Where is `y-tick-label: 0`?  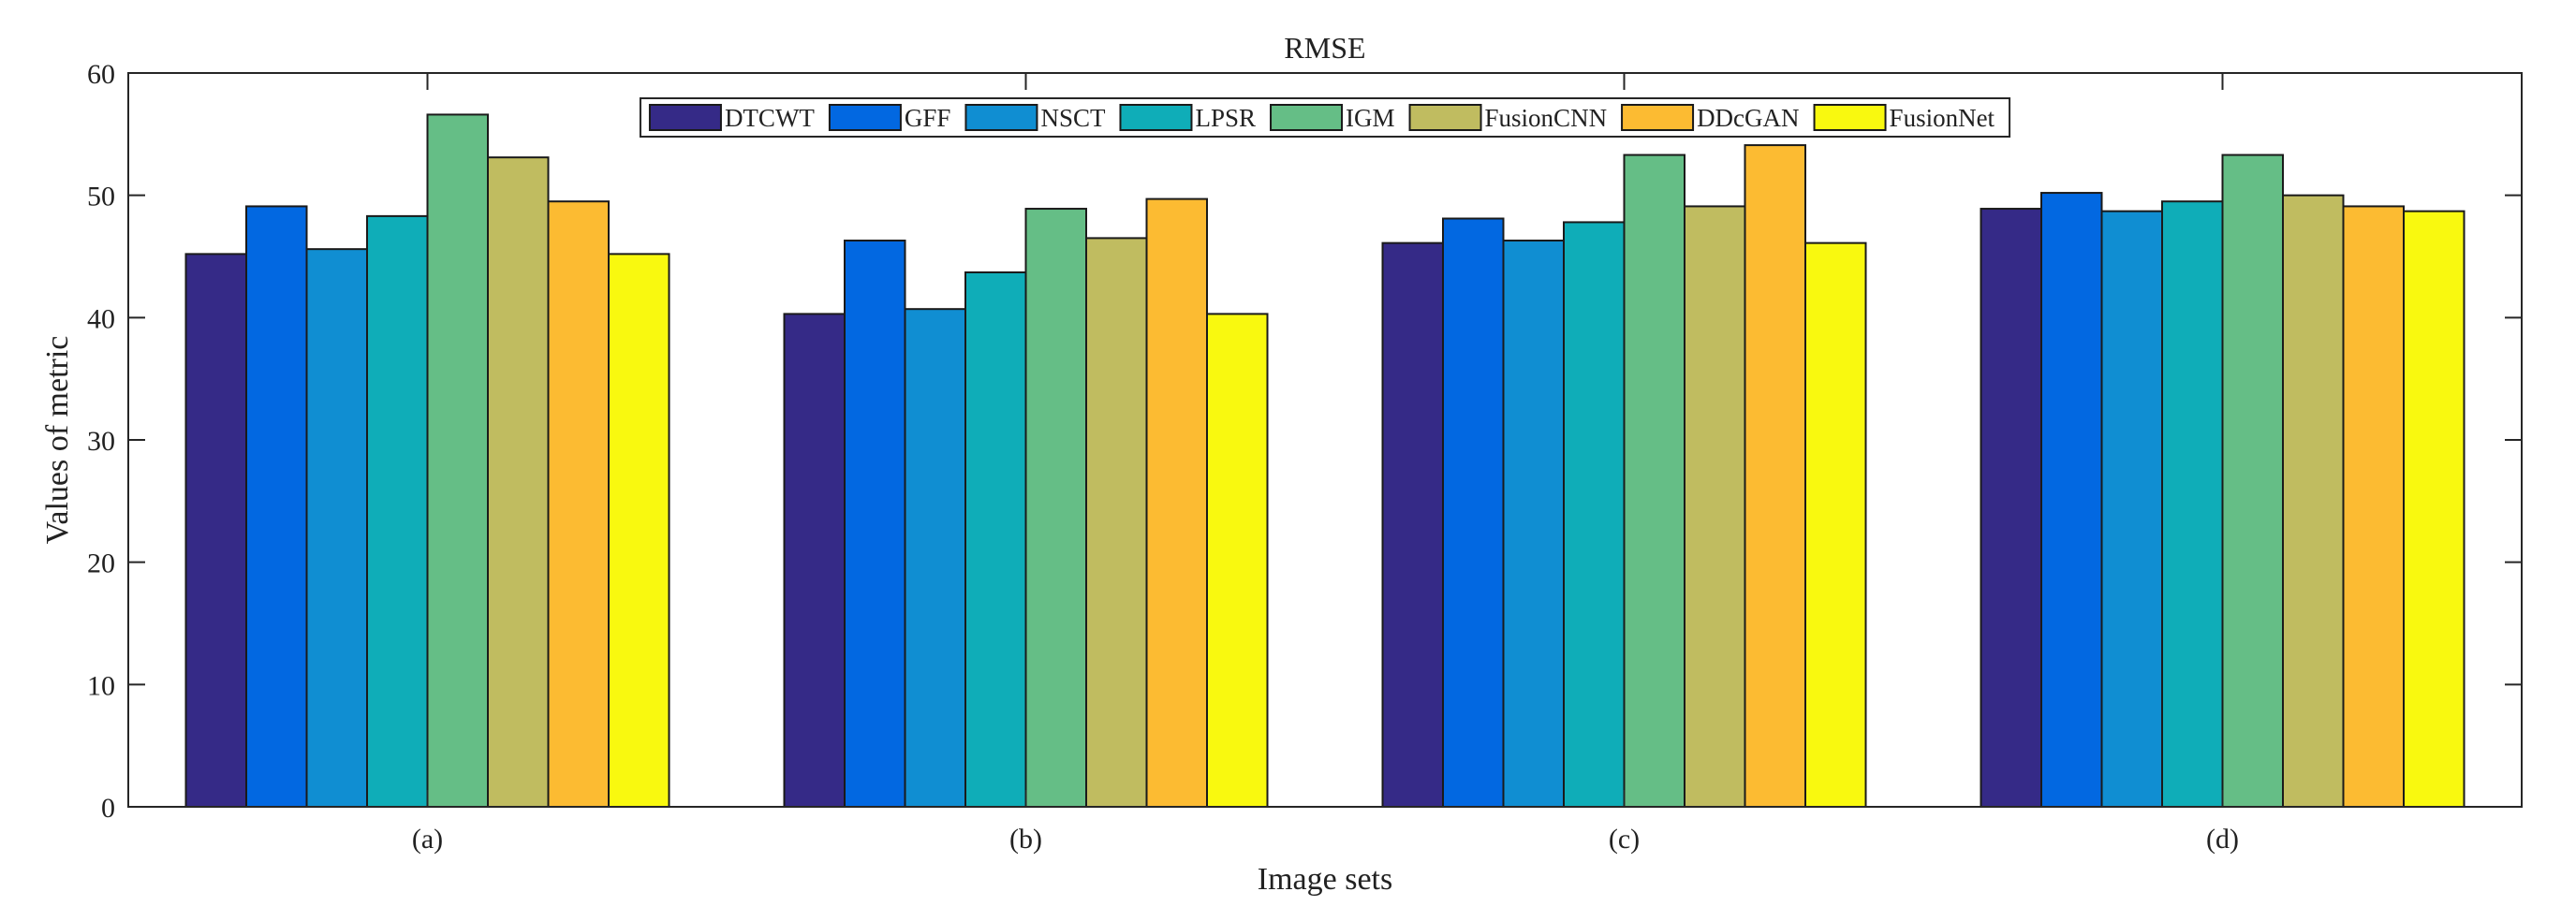
y-tick-label: 0 is located at coordinates (108, 808).